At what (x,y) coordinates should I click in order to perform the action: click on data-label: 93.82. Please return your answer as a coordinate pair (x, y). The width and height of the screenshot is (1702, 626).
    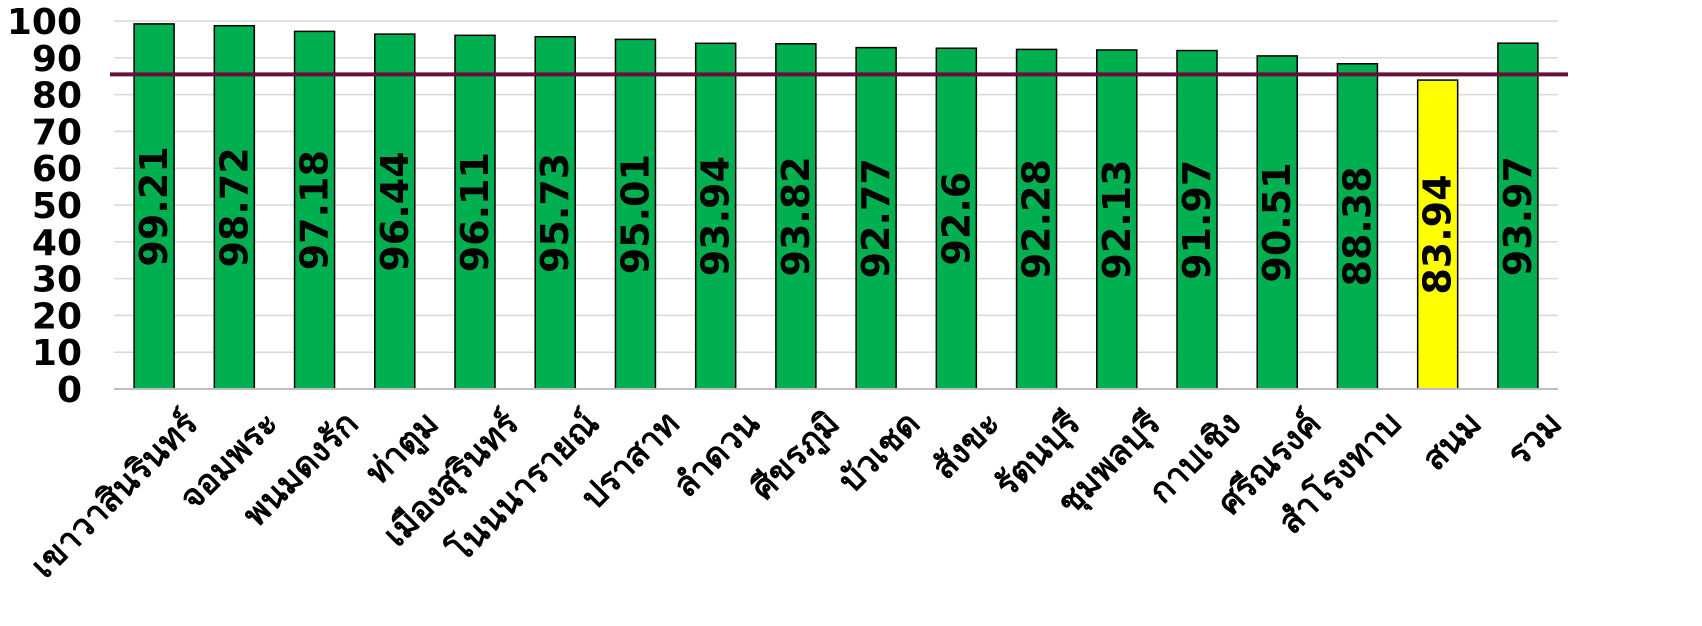
    Looking at the image, I should click on (796, 216).